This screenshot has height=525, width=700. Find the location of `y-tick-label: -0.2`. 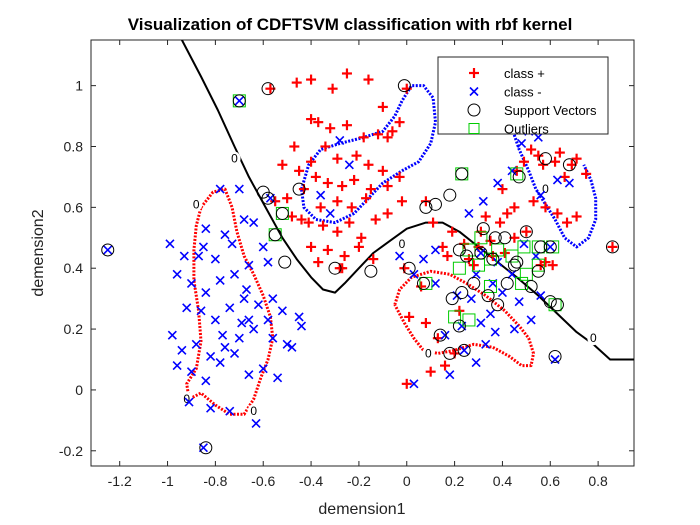

y-tick-label: -0.2 is located at coordinates (71, 451).